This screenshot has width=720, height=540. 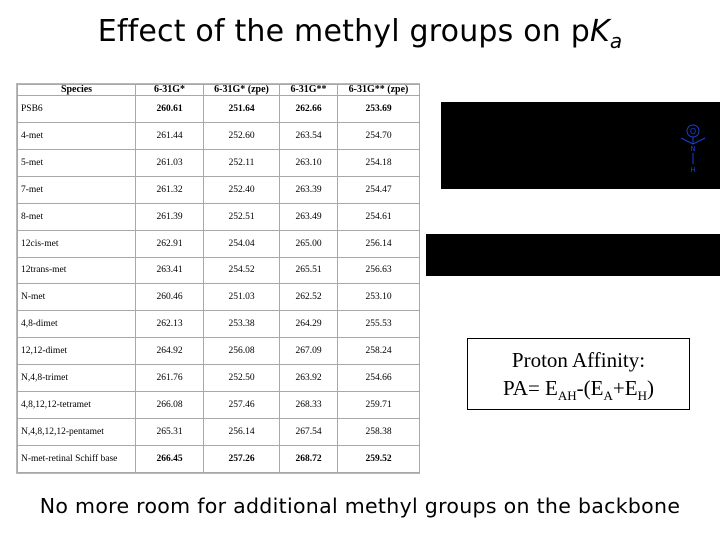 What do you see at coordinates (76, 405) in the screenshot?
I see `species-cell: 4,8,12,12-tetramet` at bounding box center [76, 405].